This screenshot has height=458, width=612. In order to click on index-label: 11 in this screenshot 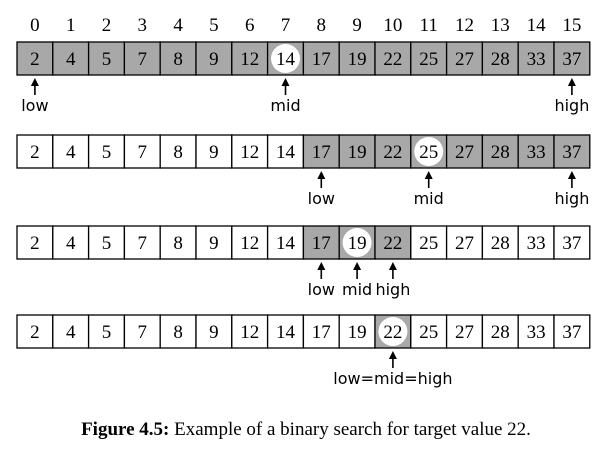, I will do `click(429, 25)`.